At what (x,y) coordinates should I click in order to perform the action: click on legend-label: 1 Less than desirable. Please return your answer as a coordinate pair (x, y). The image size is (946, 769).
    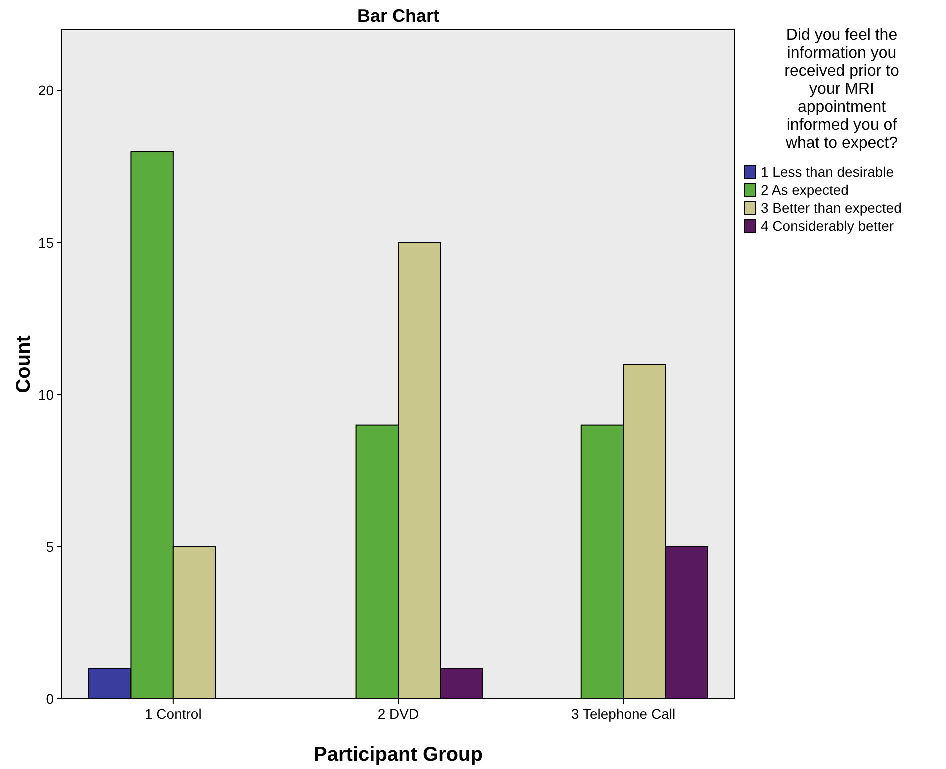
    Looking at the image, I should click on (827, 172).